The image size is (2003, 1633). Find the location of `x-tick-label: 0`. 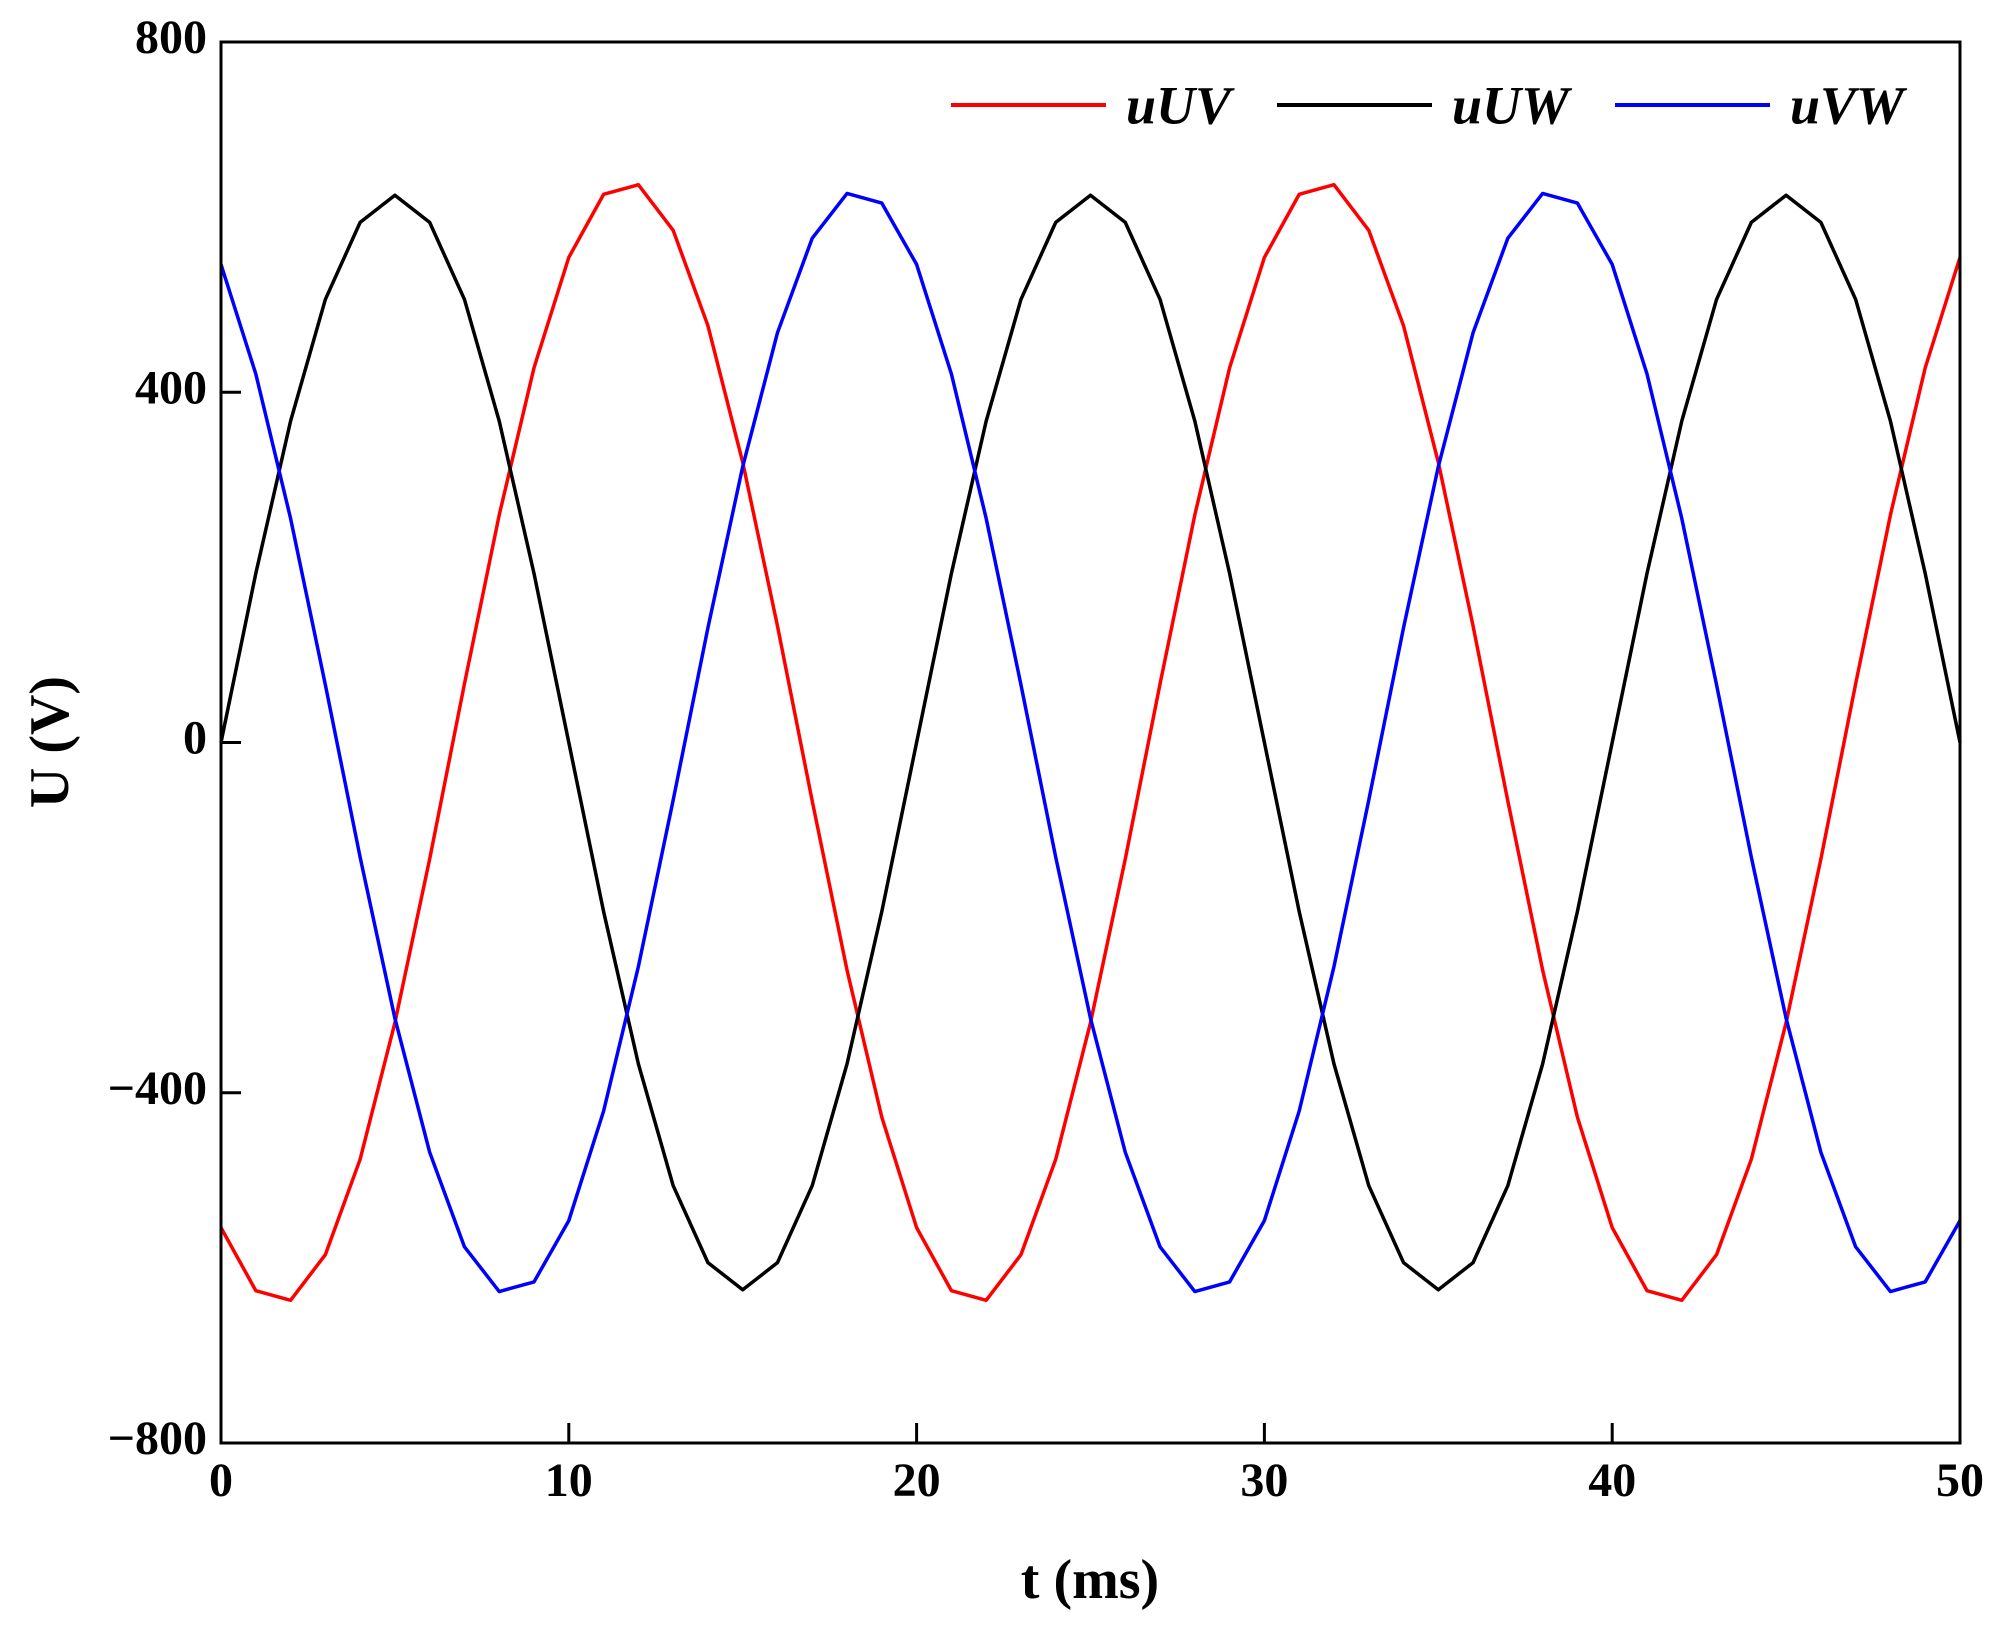

x-tick-label: 0 is located at coordinates (221, 1480).